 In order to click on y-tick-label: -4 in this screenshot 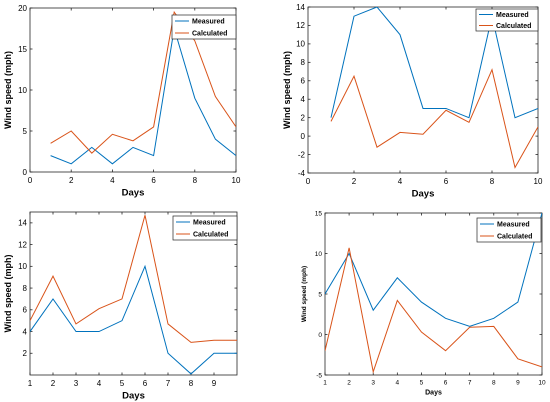, I will do `click(302, 173)`.